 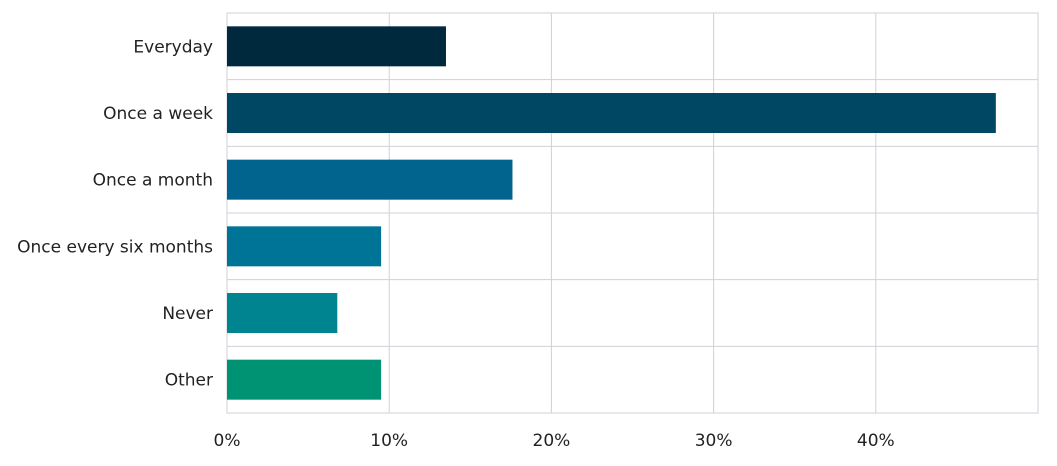 I want to click on category-label: Once a month, so click(x=153, y=181).